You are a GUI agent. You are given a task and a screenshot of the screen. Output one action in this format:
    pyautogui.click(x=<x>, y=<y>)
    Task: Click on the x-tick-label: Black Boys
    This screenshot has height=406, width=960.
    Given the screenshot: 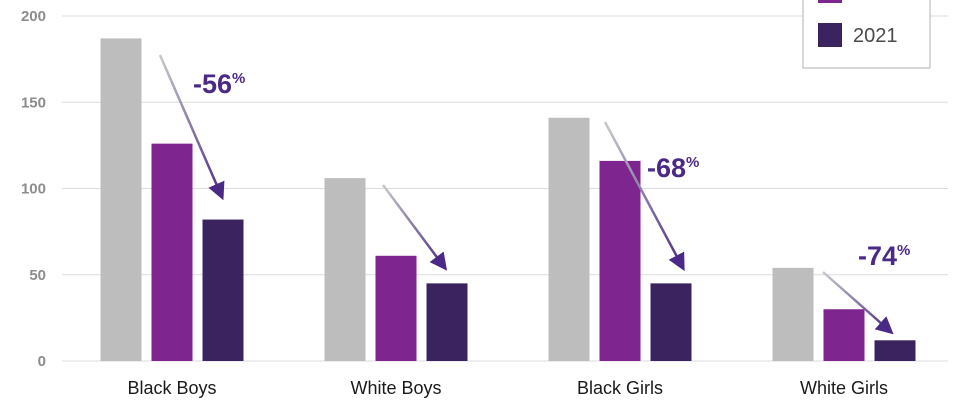 What is the action you would take?
    pyautogui.click(x=171, y=388)
    